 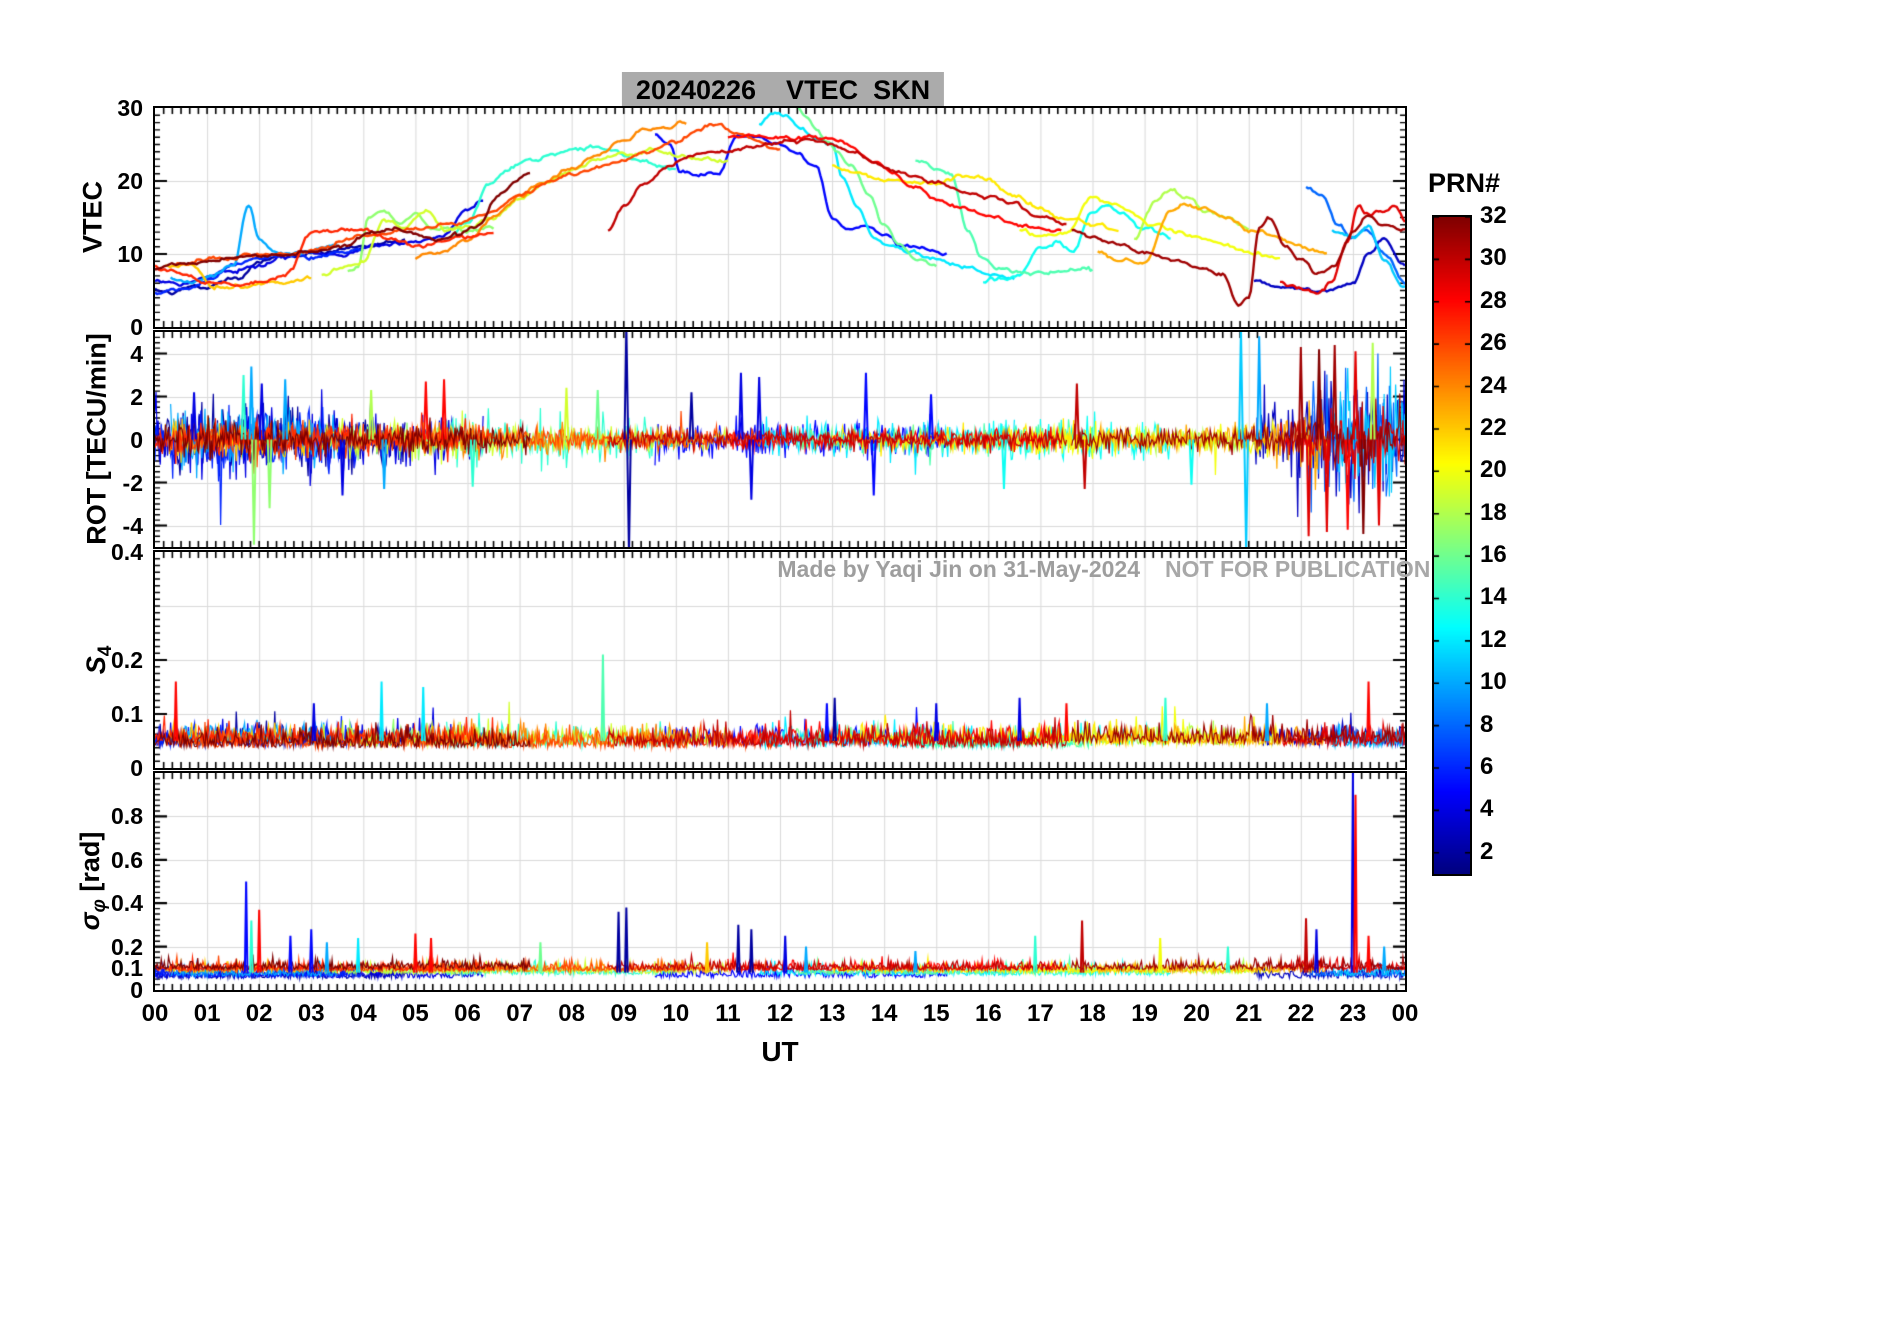 What do you see at coordinates (1040, 1013) in the screenshot?
I see `x-tick-label: 17` at bounding box center [1040, 1013].